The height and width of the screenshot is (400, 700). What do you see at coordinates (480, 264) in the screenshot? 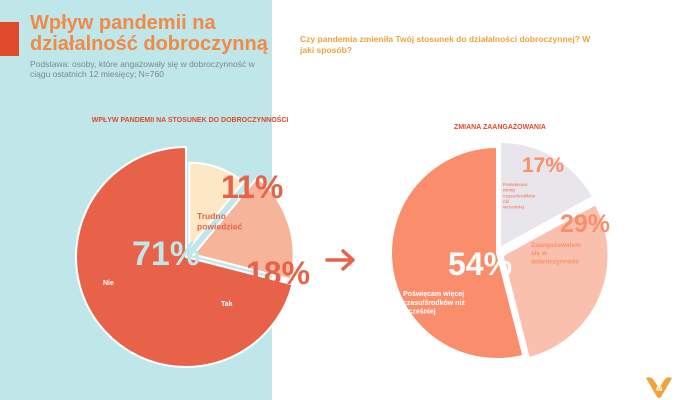
I see `slice-value-label-1-0: 54%` at bounding box center [480, 264].